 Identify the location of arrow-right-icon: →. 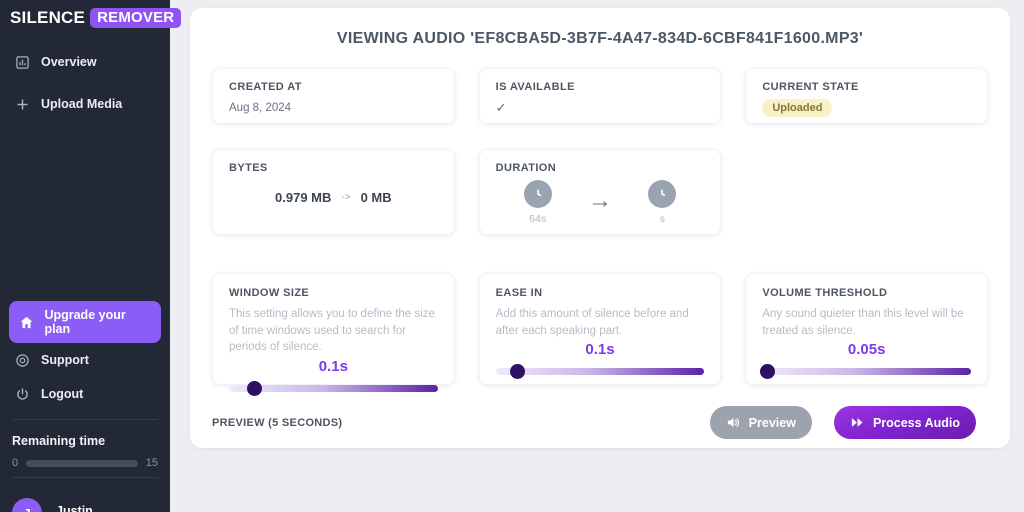
(599, 200).